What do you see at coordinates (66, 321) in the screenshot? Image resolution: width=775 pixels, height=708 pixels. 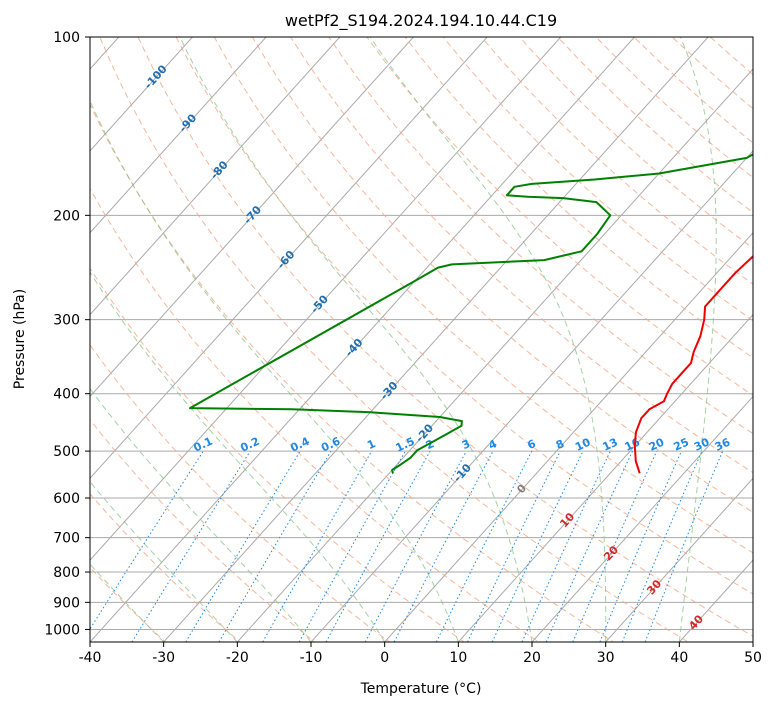 I see `y-tick-label: 300` at bounding box center [66, 321].